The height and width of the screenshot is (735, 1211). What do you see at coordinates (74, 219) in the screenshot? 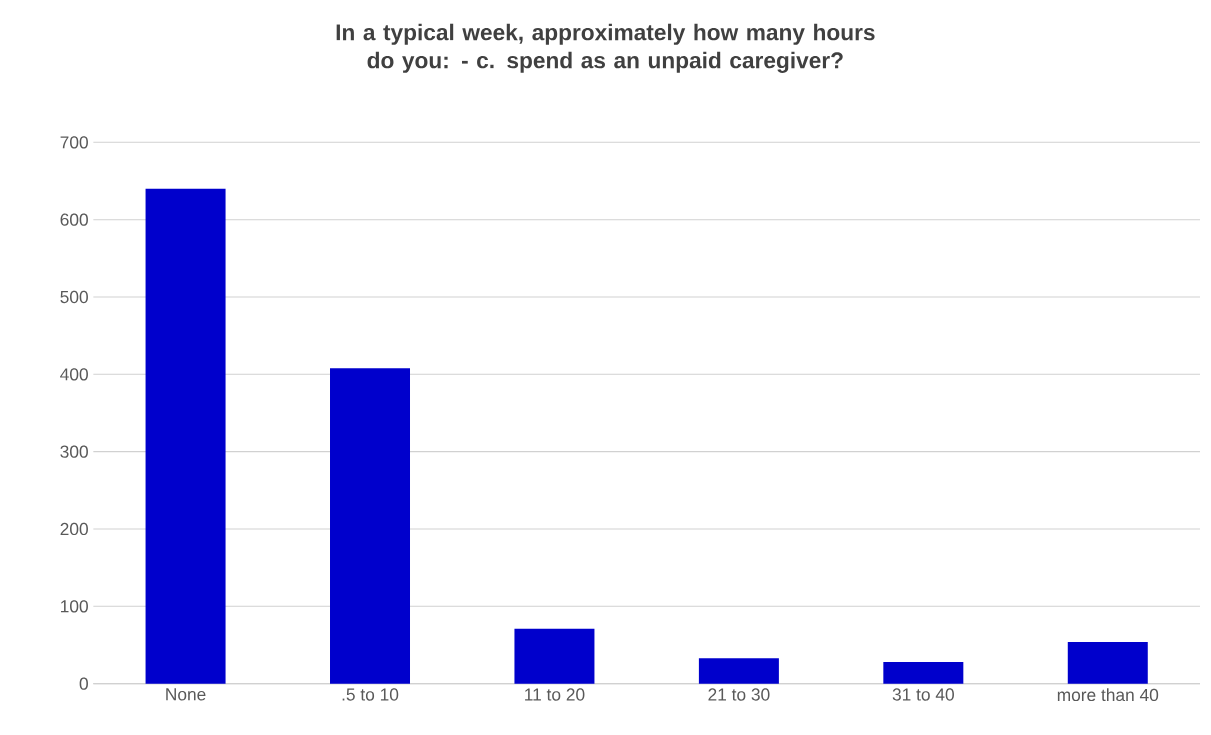
I see `y-tick-label: 600` at bounding box center [74, 219].